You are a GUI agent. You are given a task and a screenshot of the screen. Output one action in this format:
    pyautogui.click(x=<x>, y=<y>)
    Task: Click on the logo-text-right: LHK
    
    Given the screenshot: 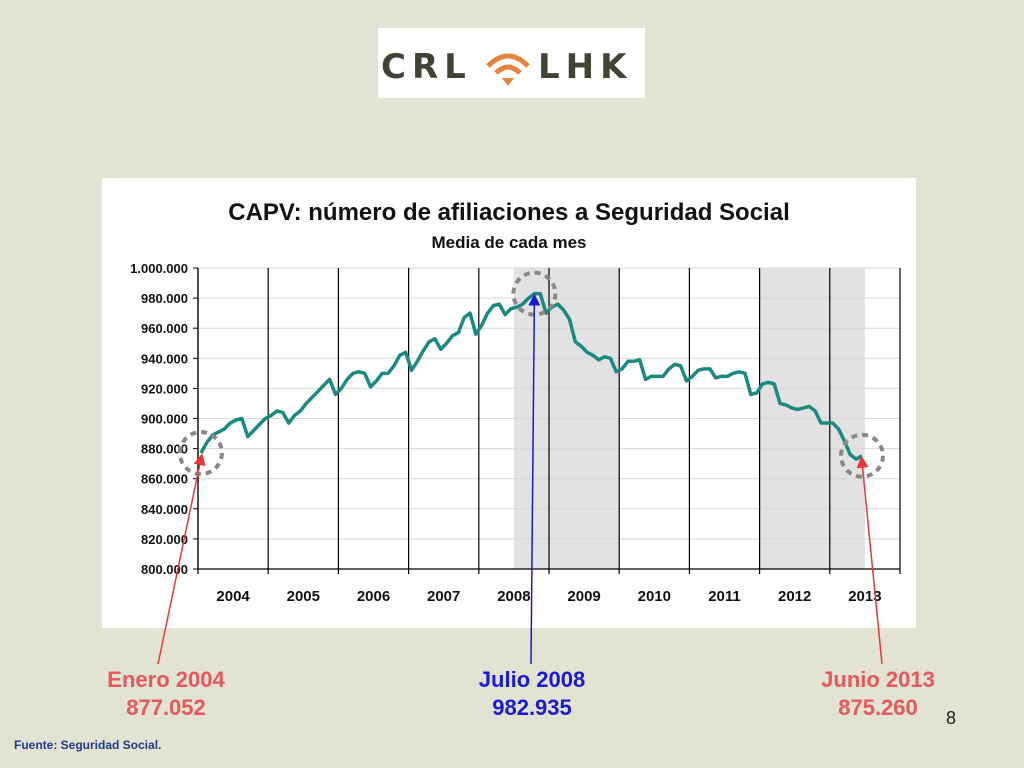 What is the action you would take?
    pyautogui.click(x=585, y=67)
    